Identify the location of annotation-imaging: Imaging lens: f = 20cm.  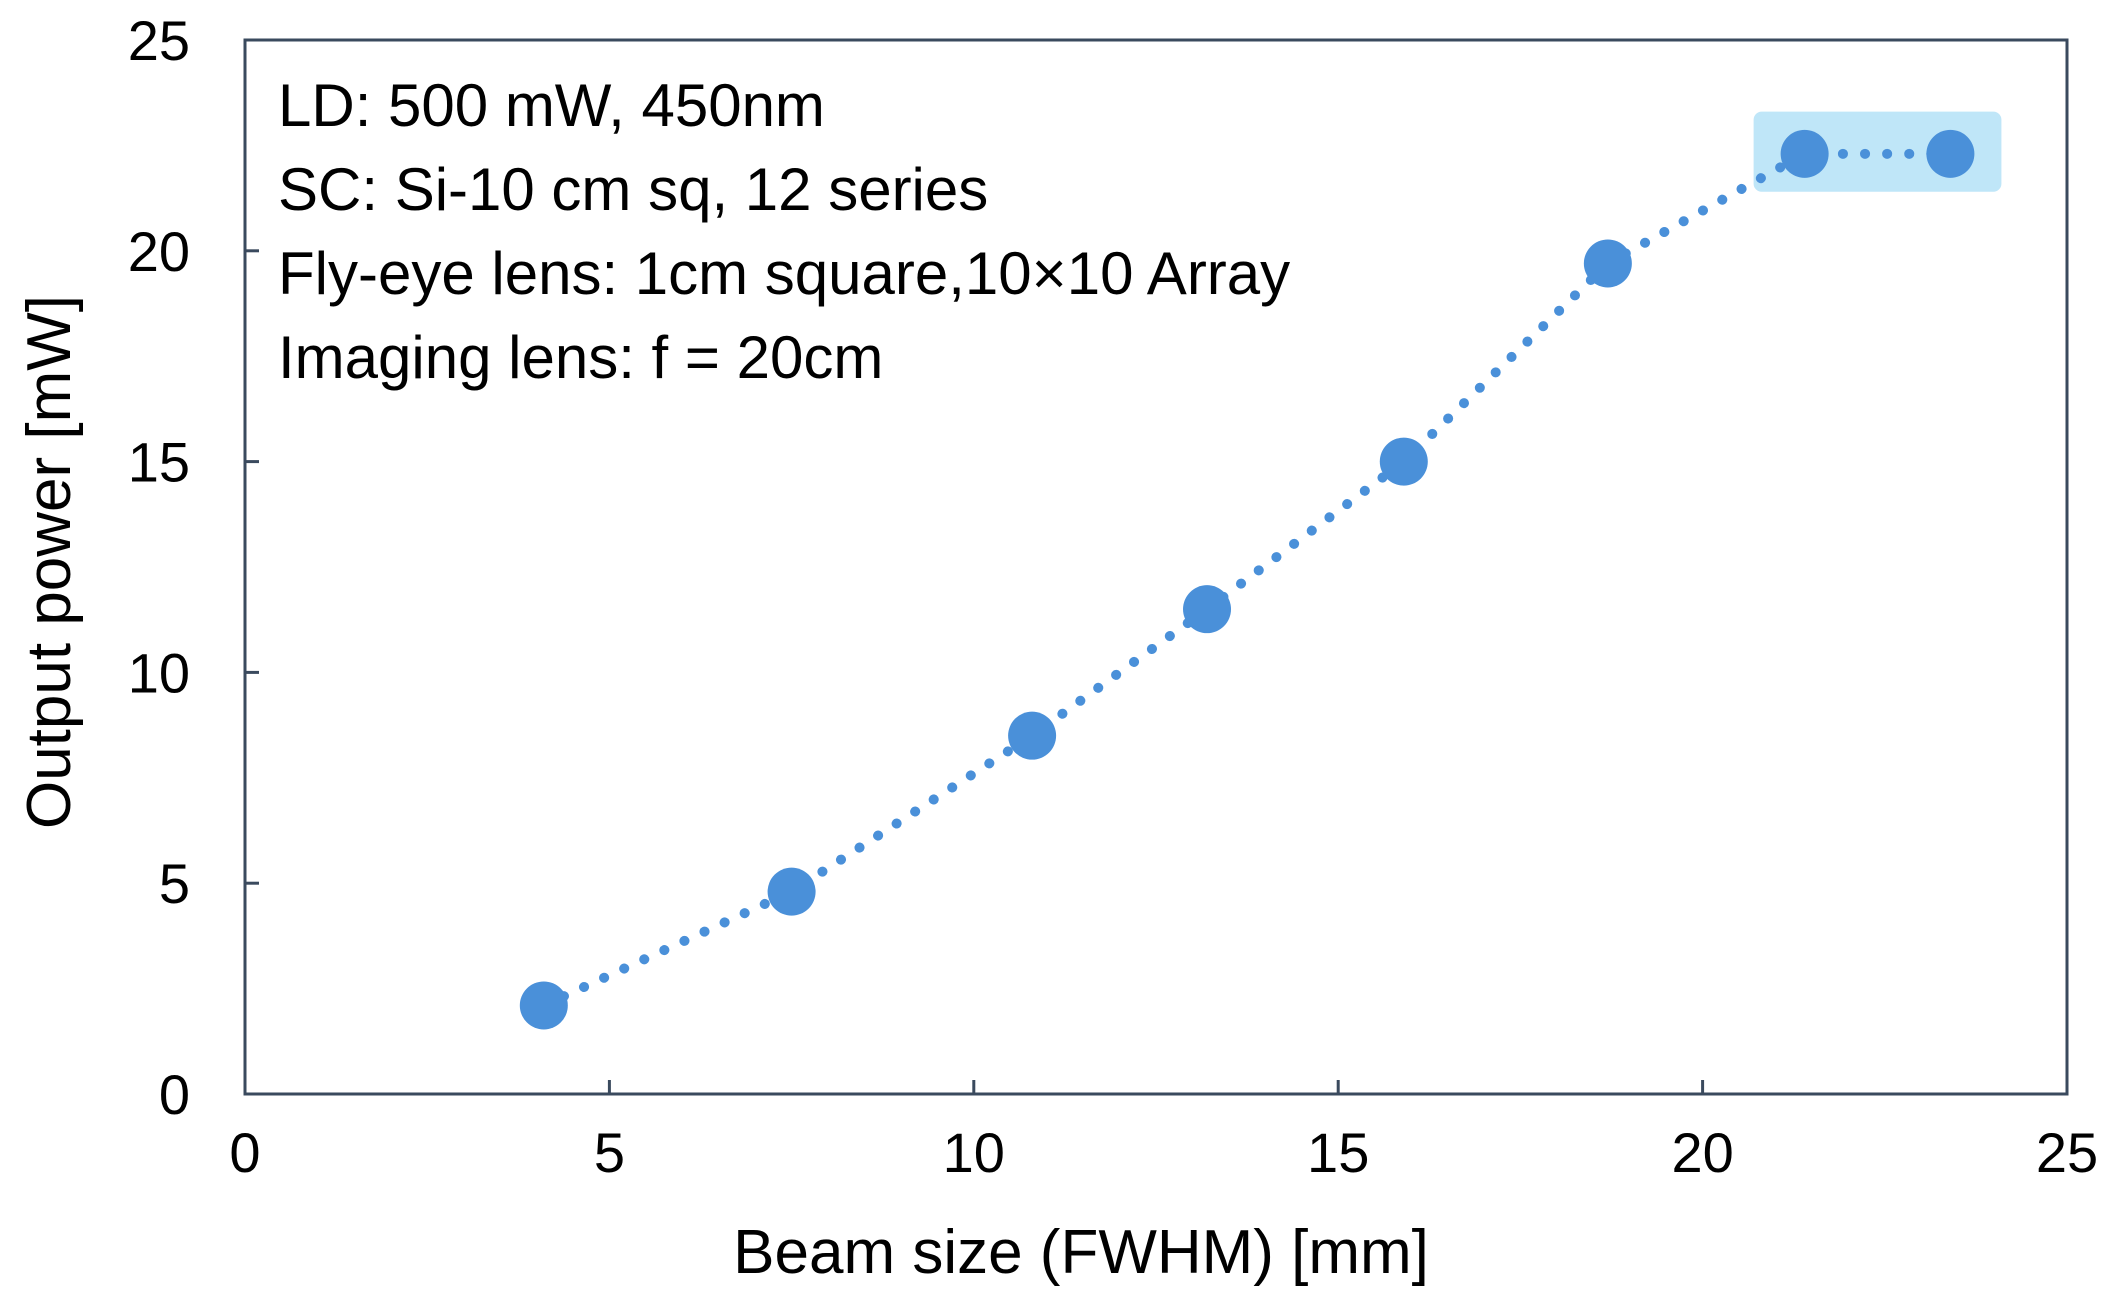
(580, 357).